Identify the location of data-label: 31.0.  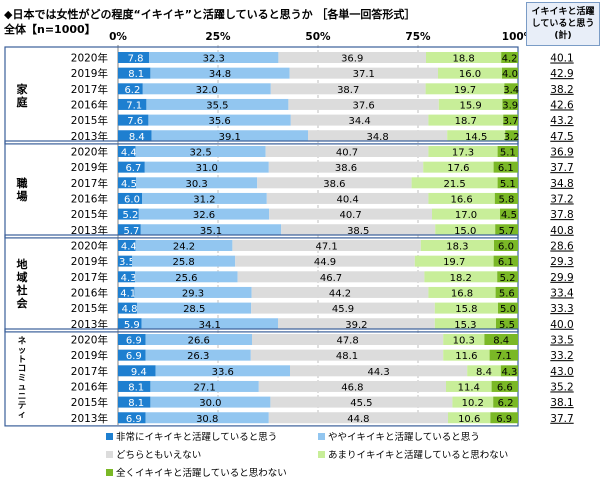
(207, 168).